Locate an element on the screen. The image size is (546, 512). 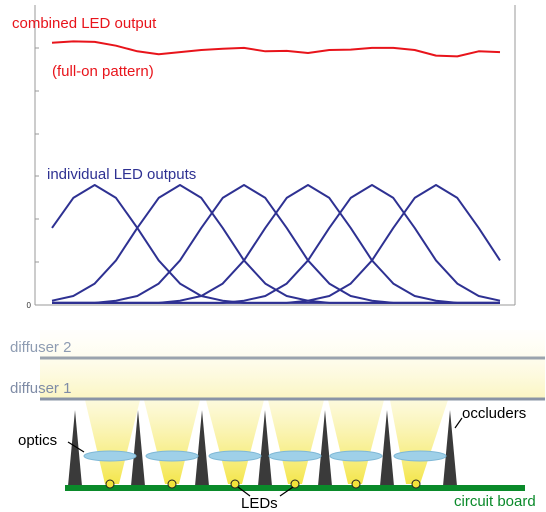
light-cones is located at coordinates (266, 442).